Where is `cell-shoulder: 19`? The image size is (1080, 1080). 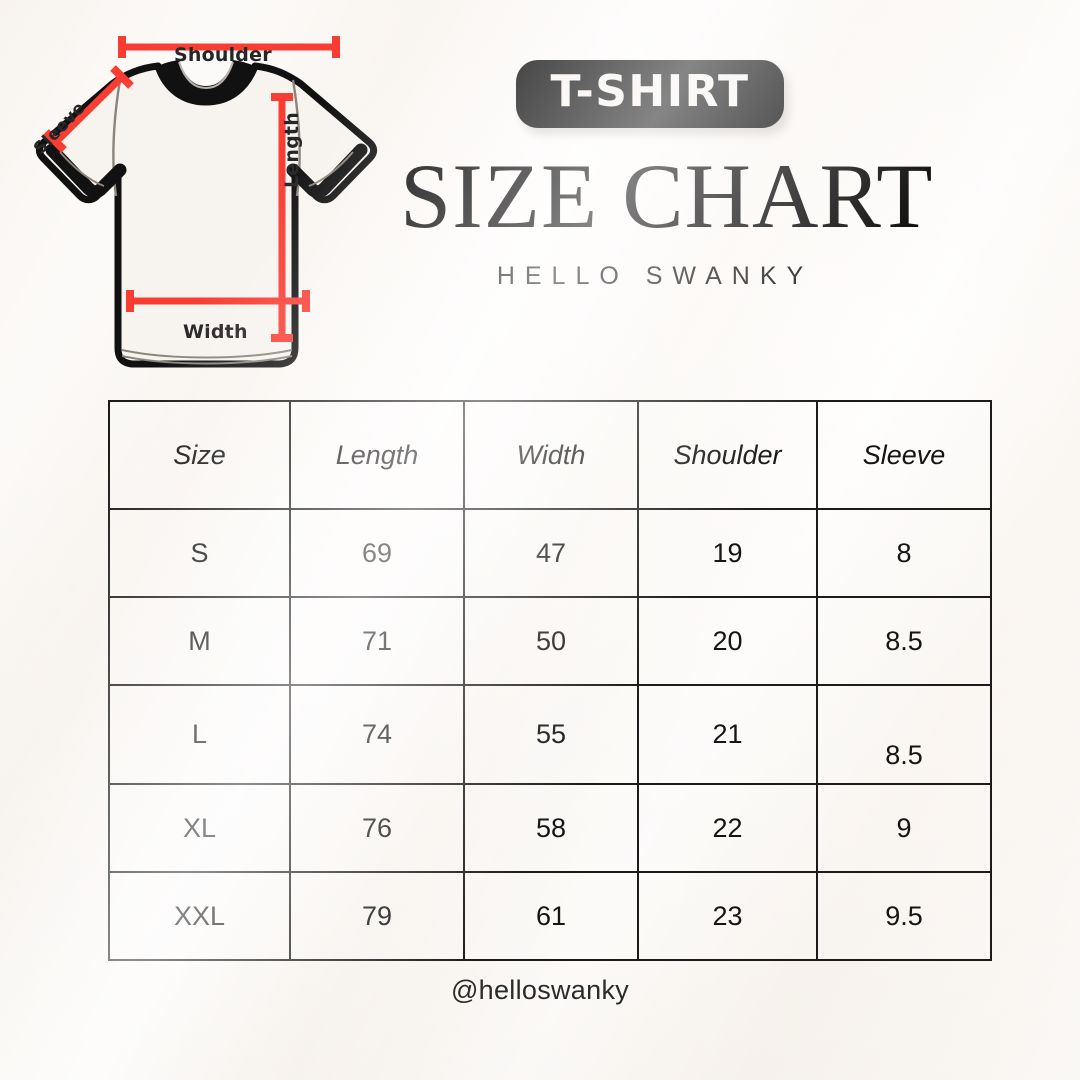
cell-shoulder: 19 is located at coordinates (727, 553).